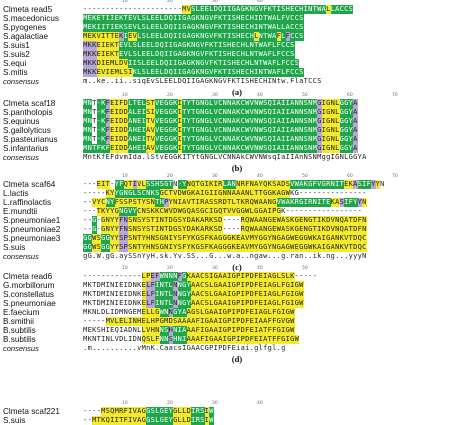 Image resolution: width=474 pixels, height=425 pixels. Describe the element at coordinates (85, 256) in the screenshot. I see `residue-cell: g` at that location.